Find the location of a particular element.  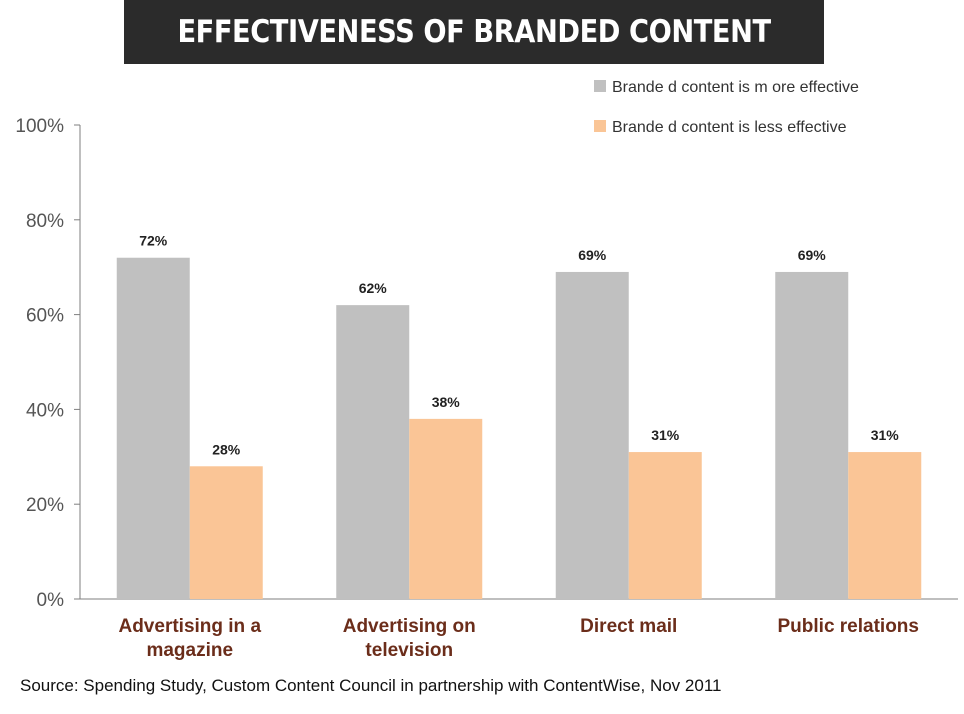

chart-title: EFFECTIVENESS OF BRANDED CONTENT is located at coordinates (474, 32).